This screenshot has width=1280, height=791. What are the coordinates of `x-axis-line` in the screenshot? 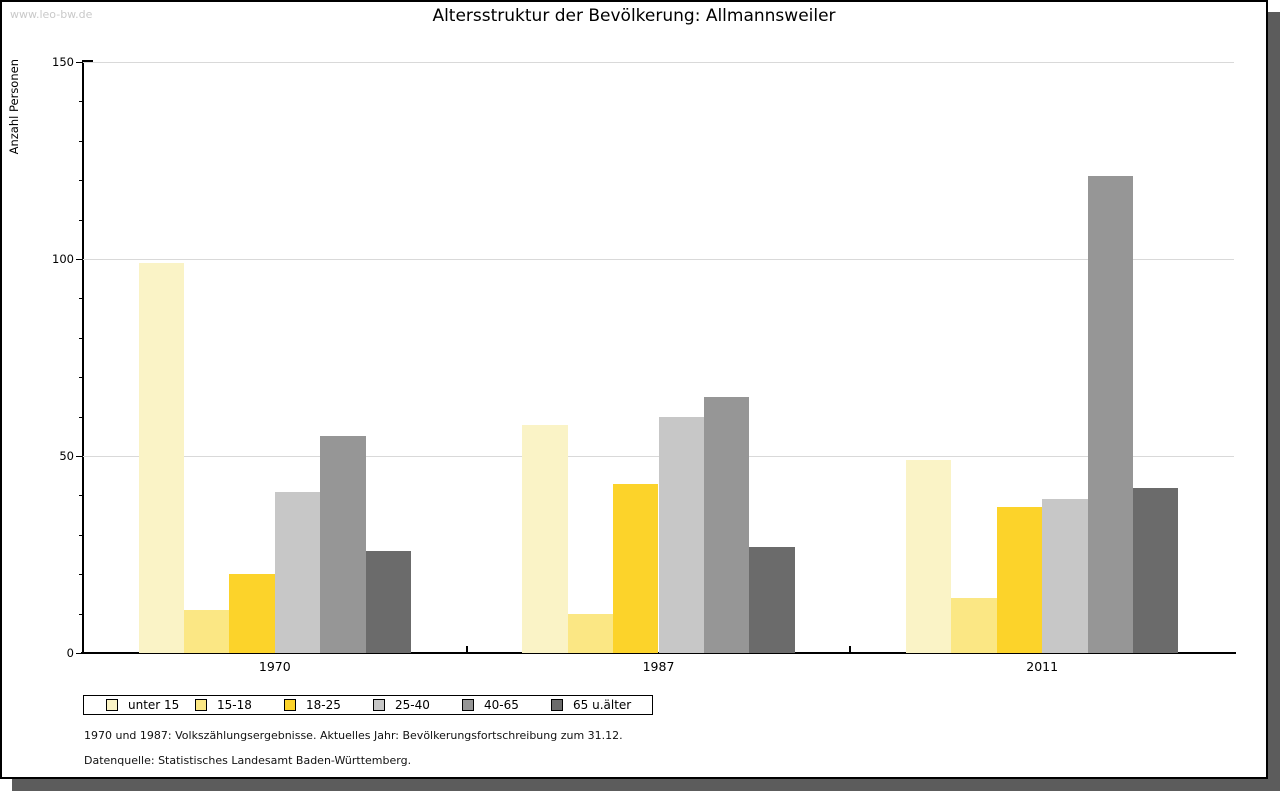 It's located at (658, 653).